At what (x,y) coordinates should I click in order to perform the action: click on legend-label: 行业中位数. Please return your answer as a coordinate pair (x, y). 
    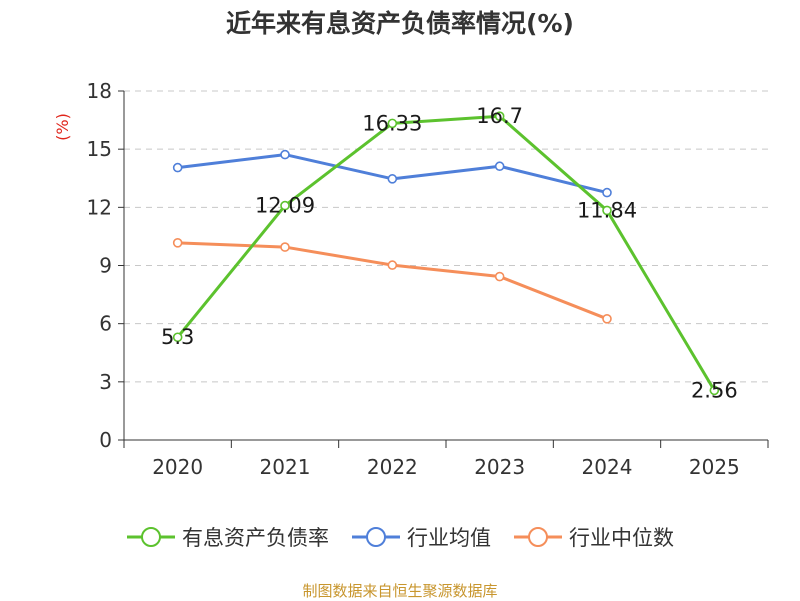
    Looking at the image, I should click on (621, 538).